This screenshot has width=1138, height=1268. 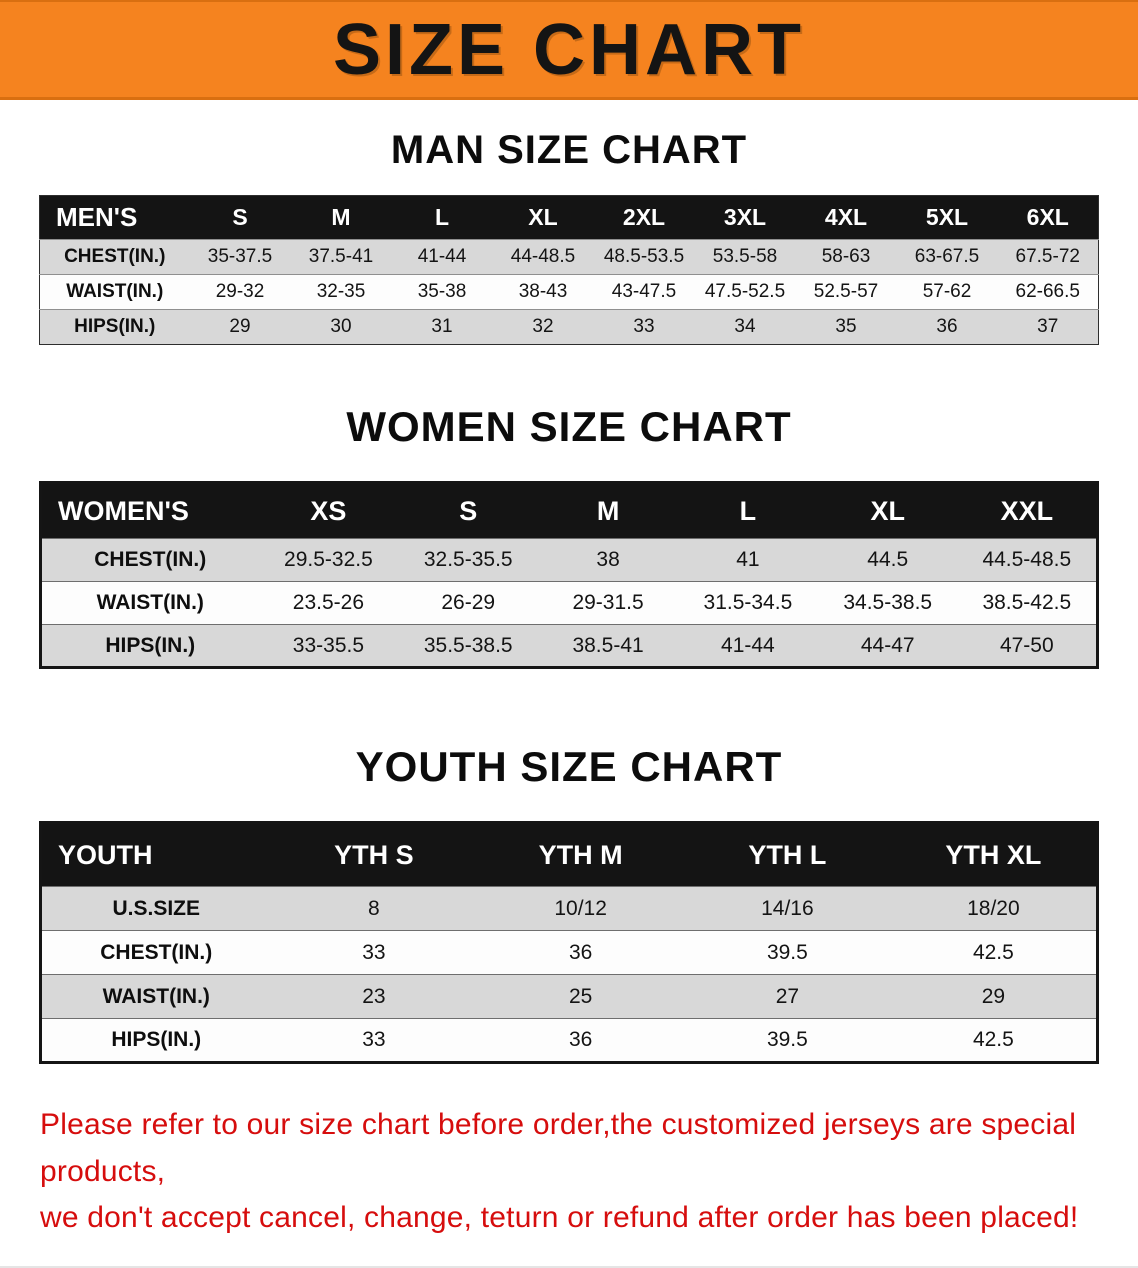 I want to click on table-header-row: WOMEN'S XS S M L XL XXL, so click(x=569, y=510).